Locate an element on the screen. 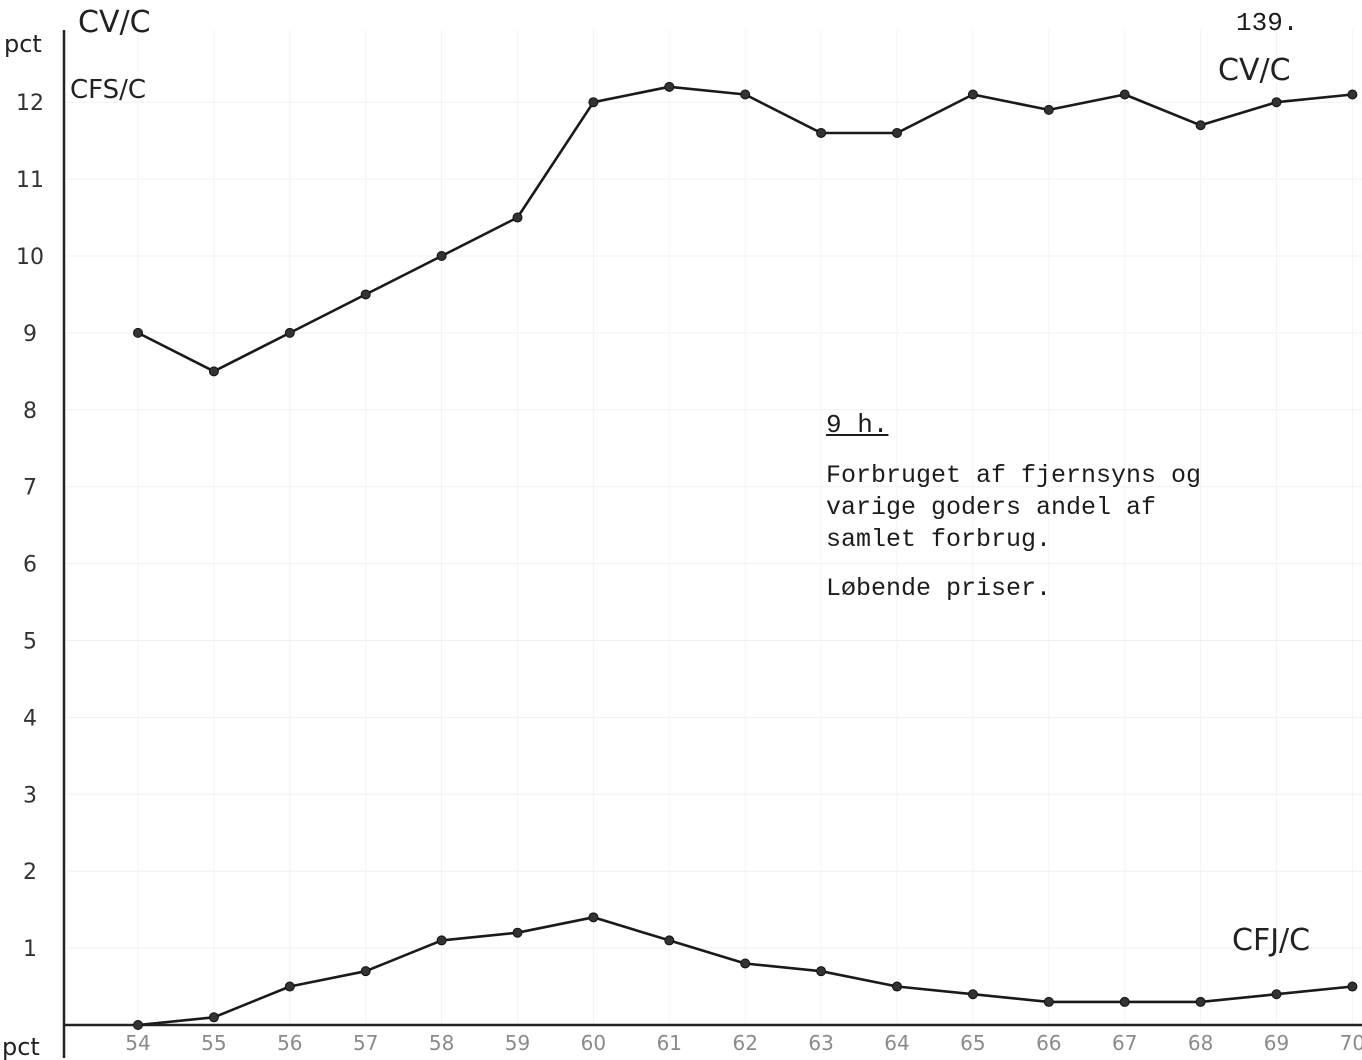 The width and height of the screenshot is (1362, 1060). y-tick-label: 12 is located at coordinates (30, 103).